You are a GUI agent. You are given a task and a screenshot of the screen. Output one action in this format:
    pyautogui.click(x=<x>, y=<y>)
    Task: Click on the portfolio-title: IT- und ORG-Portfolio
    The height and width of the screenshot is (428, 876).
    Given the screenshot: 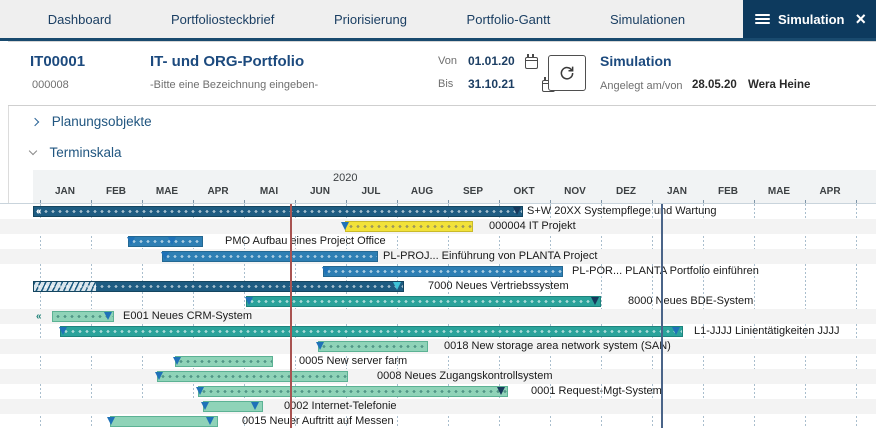 What is the action you would take?
    pyautogui.click(x=227, y=61)
    